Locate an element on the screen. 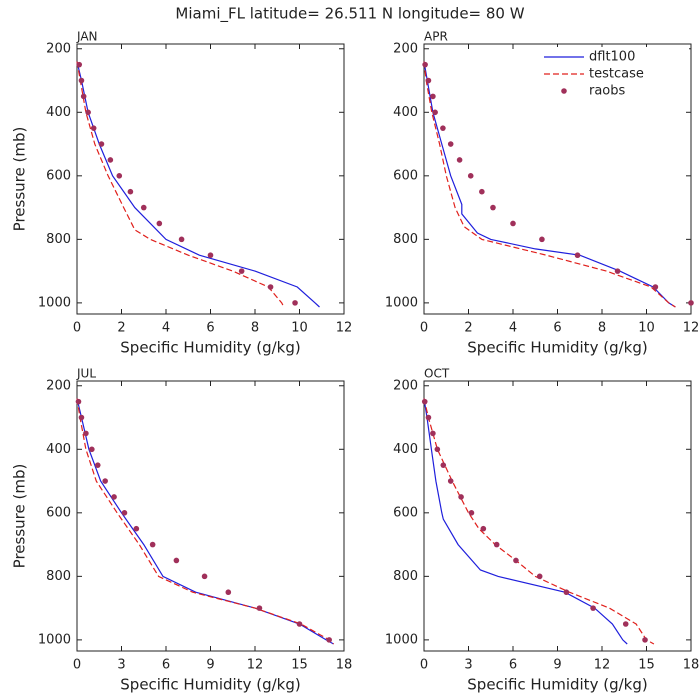 The height and width of the screenshot is (700, 700). legend-marker is located at coordinates (564, 91).